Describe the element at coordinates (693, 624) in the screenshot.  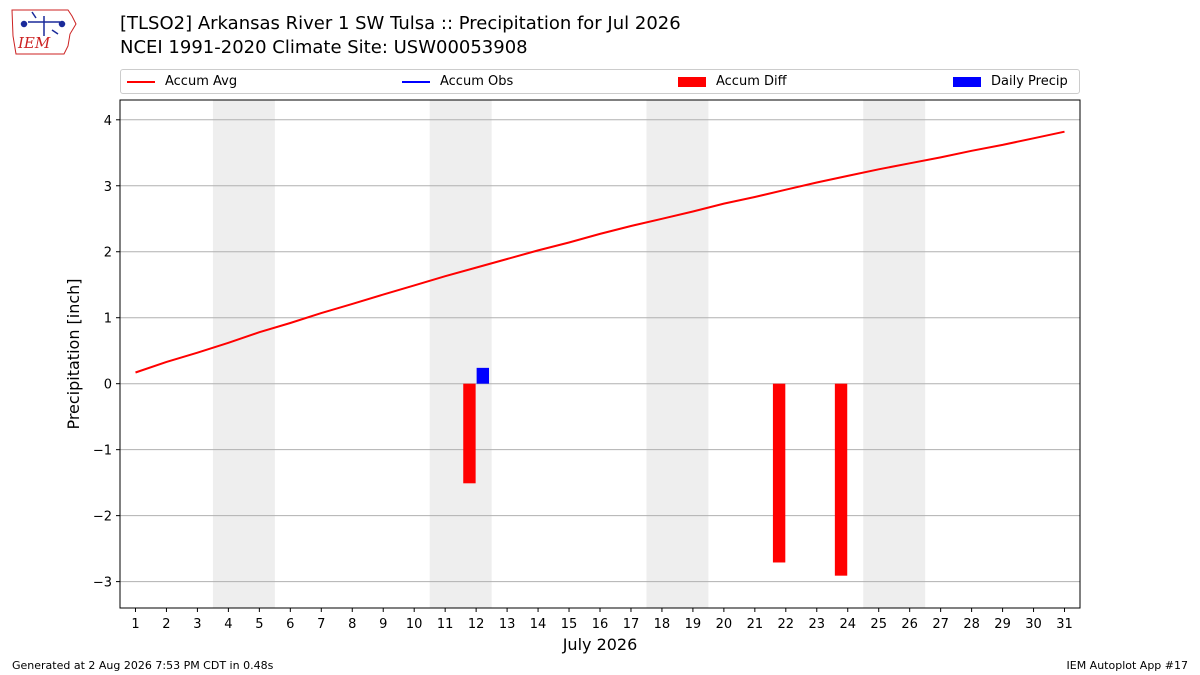
I see `x-tick-label: 19` at that location.